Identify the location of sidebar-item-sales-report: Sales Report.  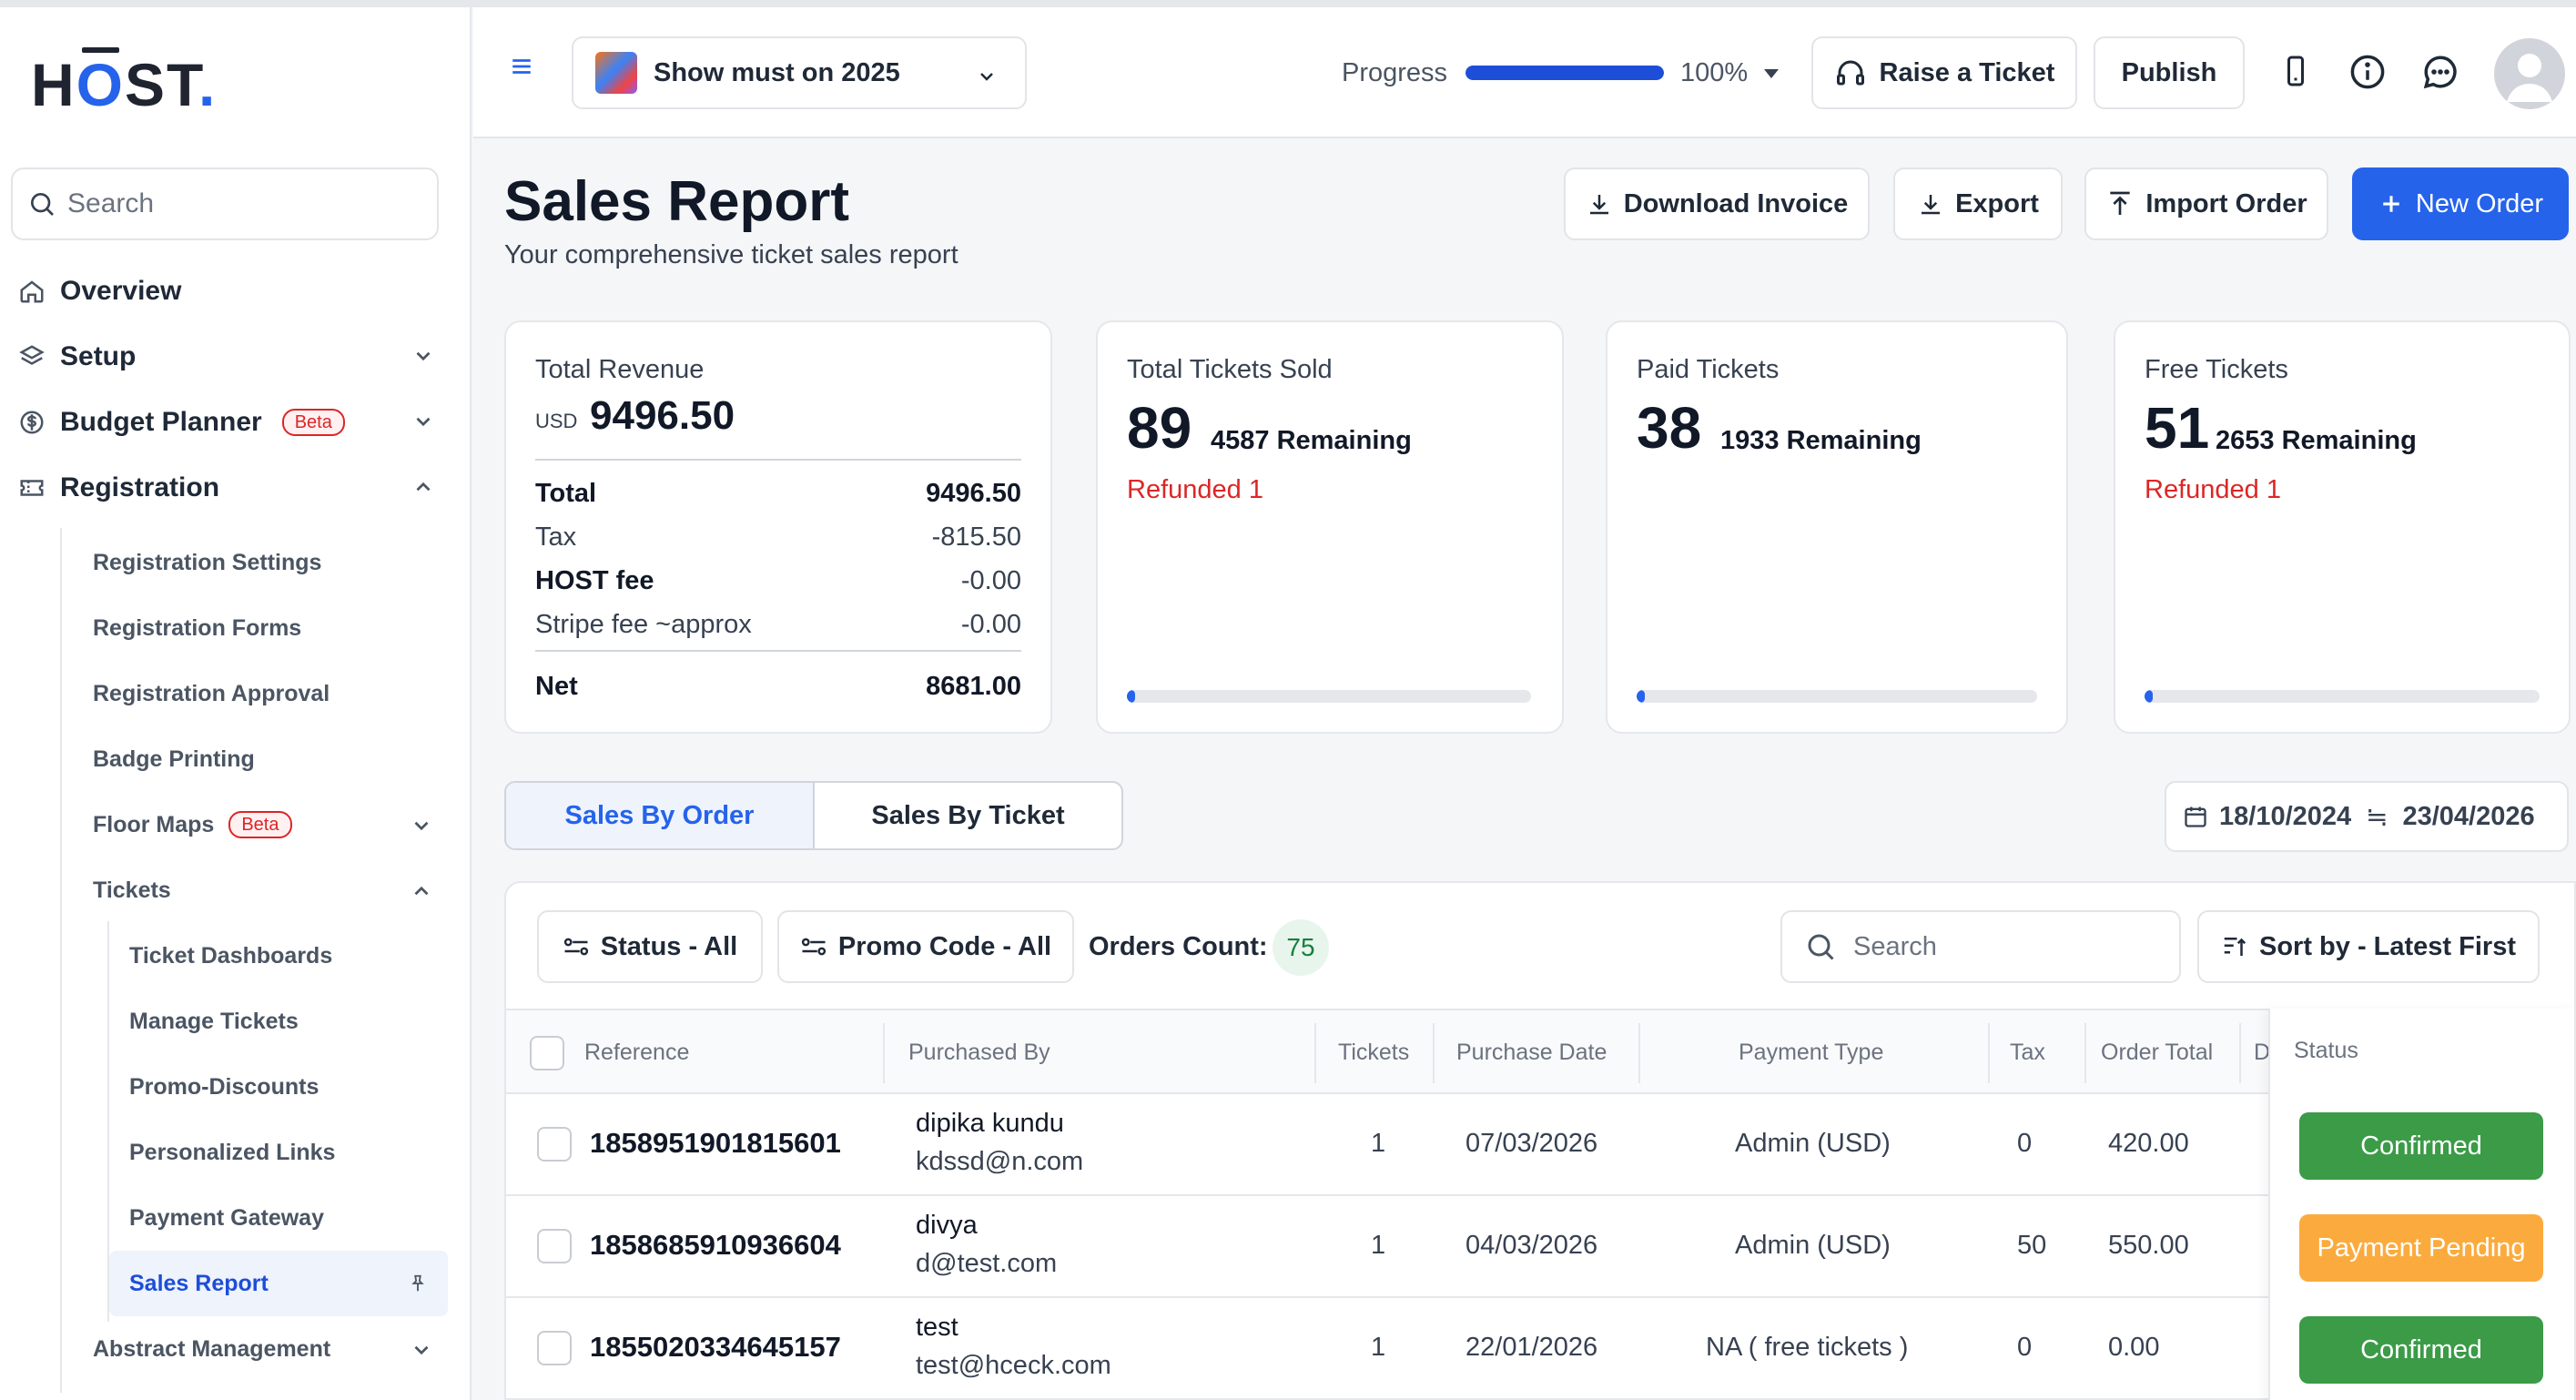
(278, 1283).